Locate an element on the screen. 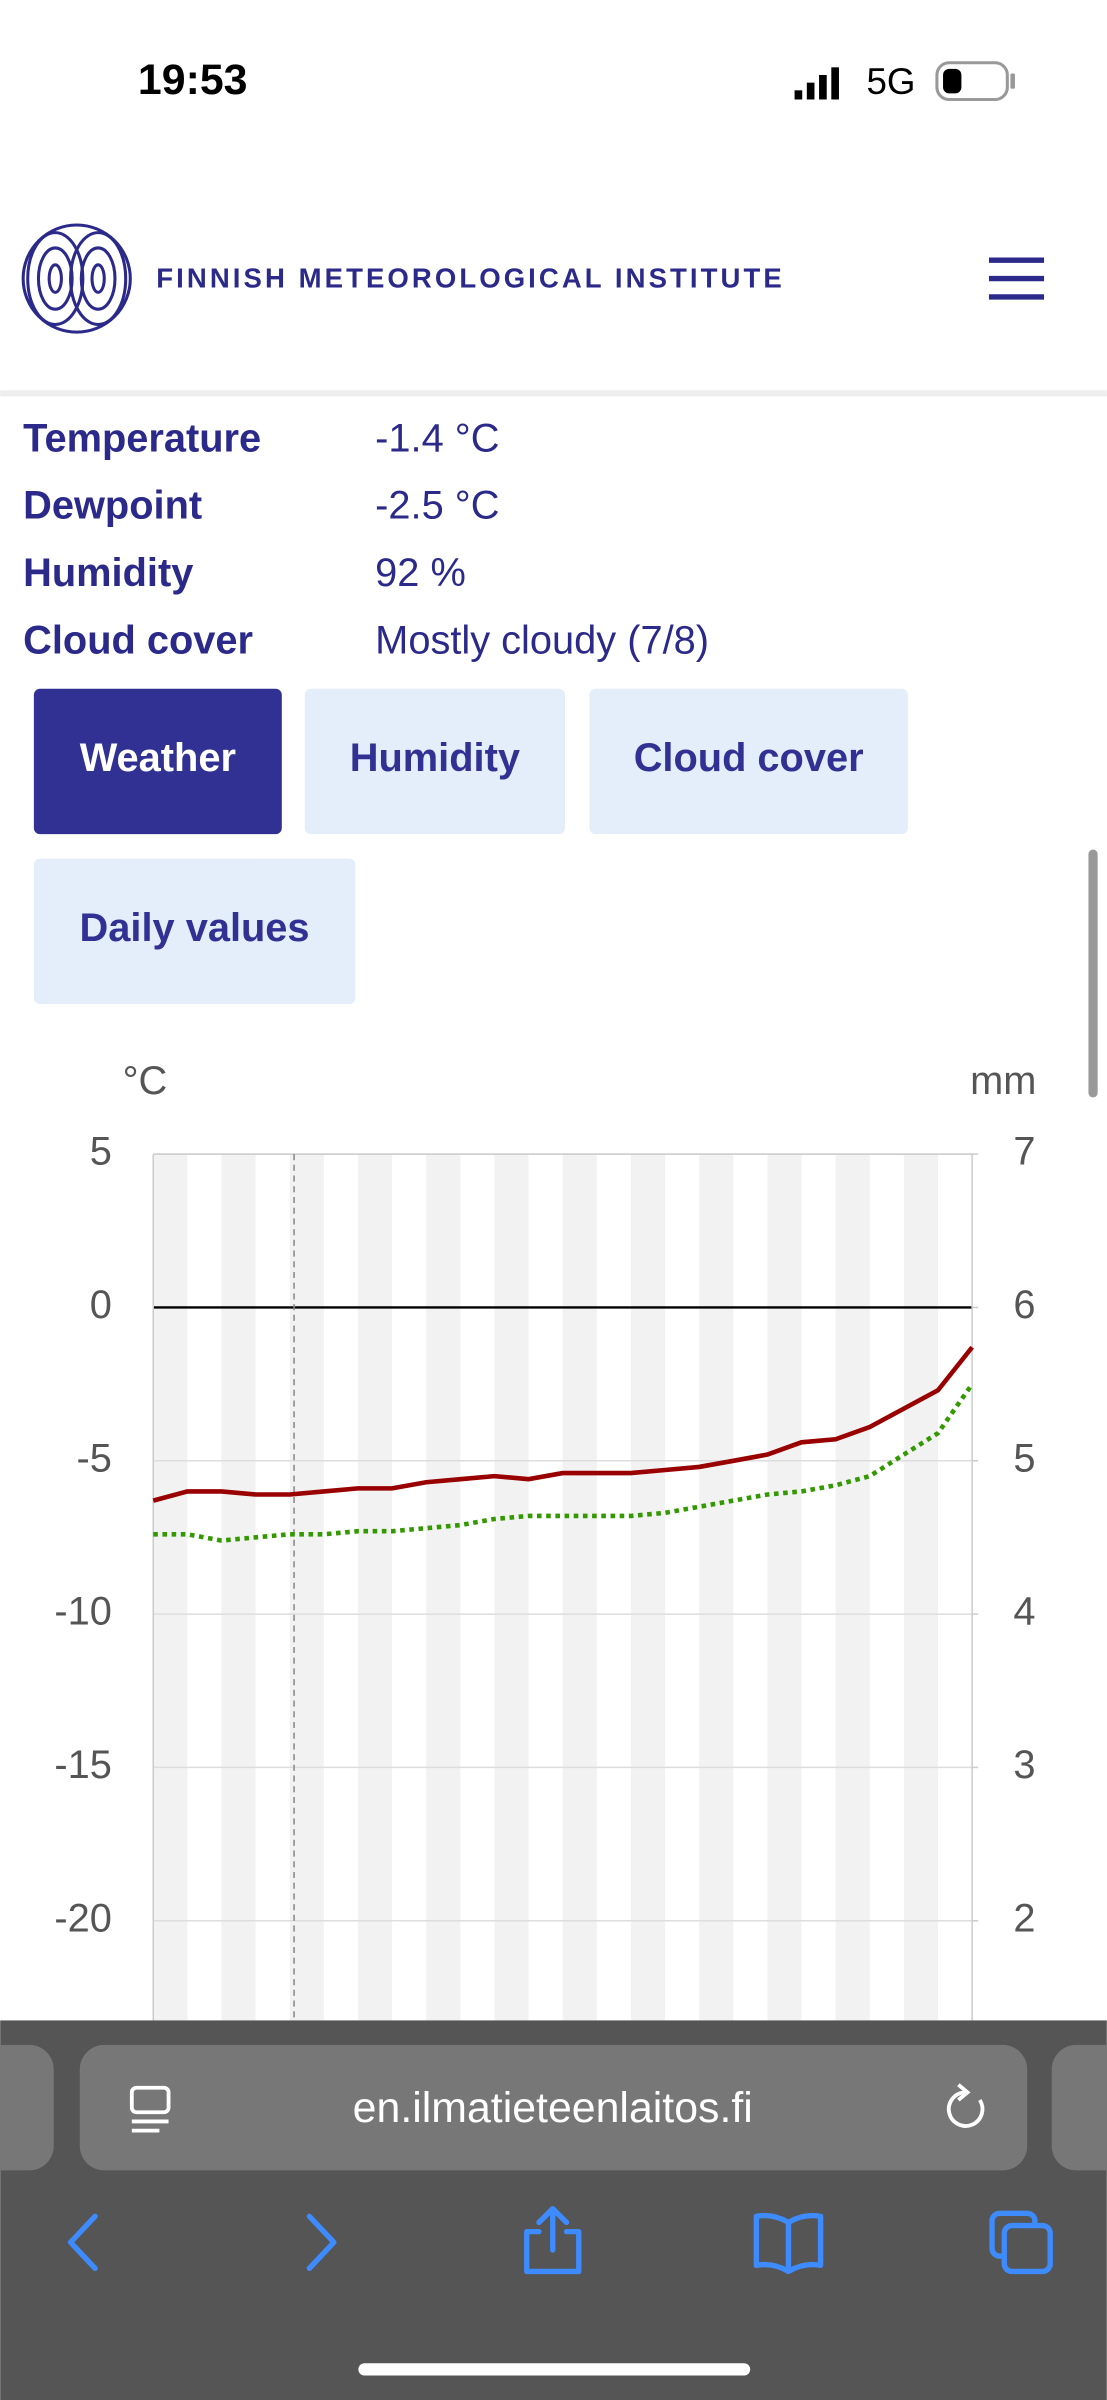 The height and width of the screenshot is (2400, 1107). home-indicator is located at coordinates (554, 2369).